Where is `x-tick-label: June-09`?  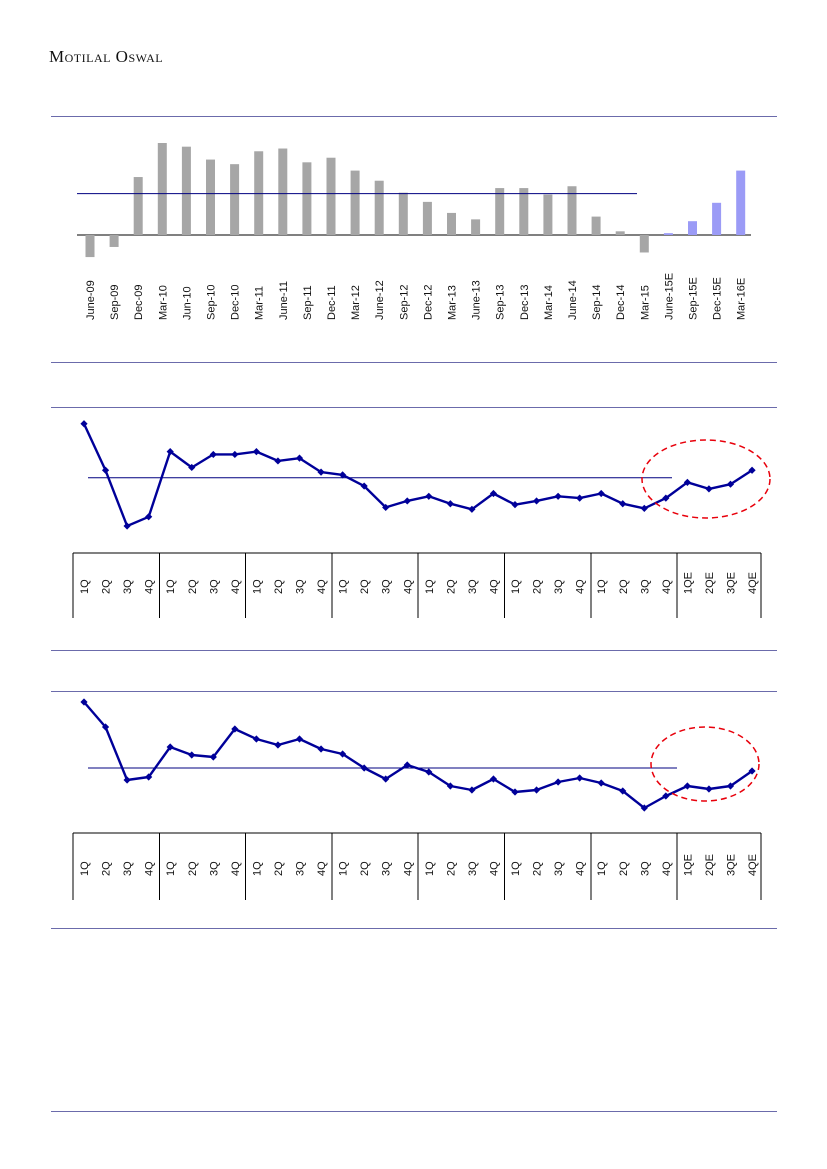 x-tick-label: June-09 is located at coordinates (91, 300).